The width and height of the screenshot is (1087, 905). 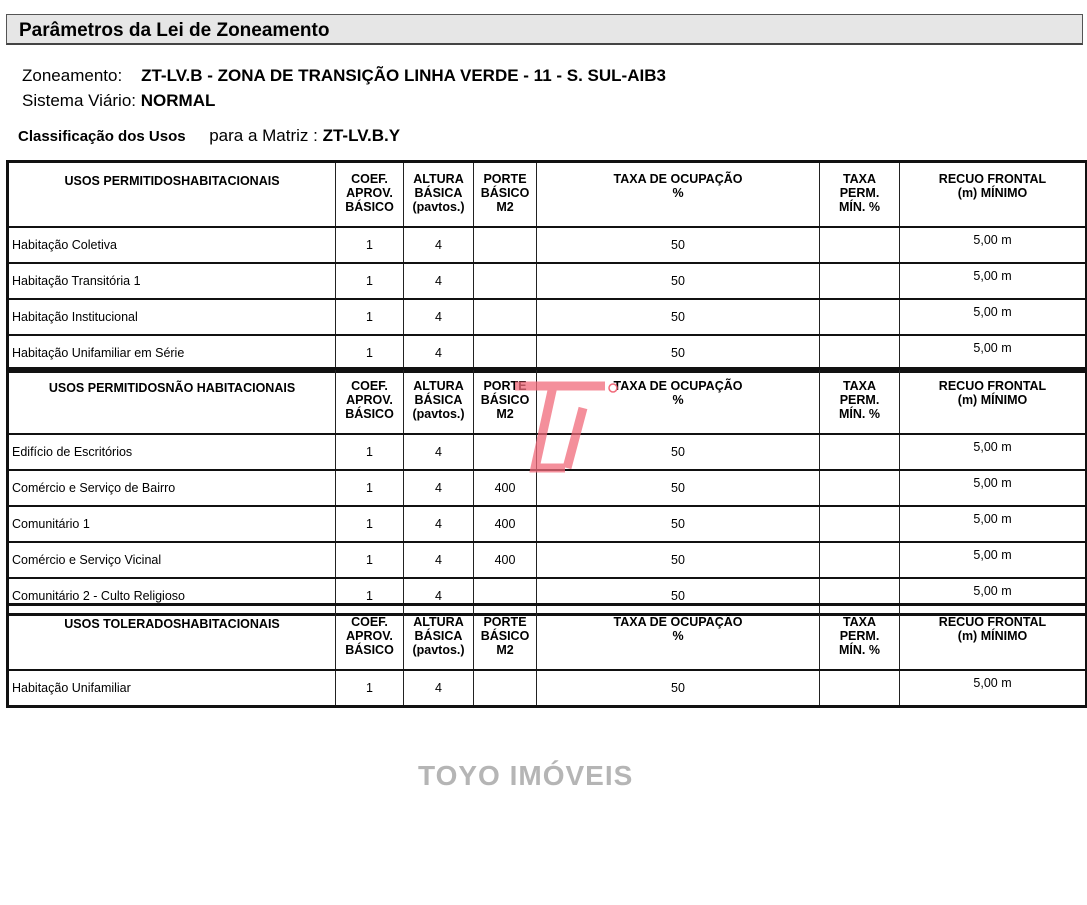 I want to click on sistema-viario-label: Sistema Viário:, so click(x=79, y=100).